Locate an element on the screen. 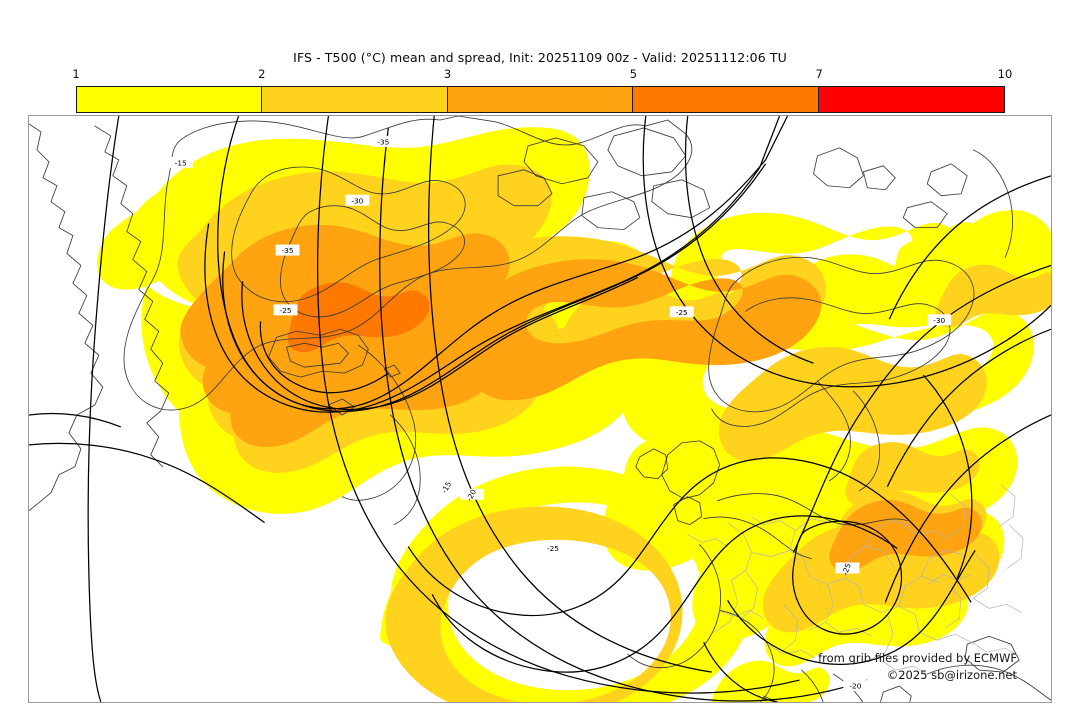  colorbar-tick-7: 7 is located at coordinates (819, 74).